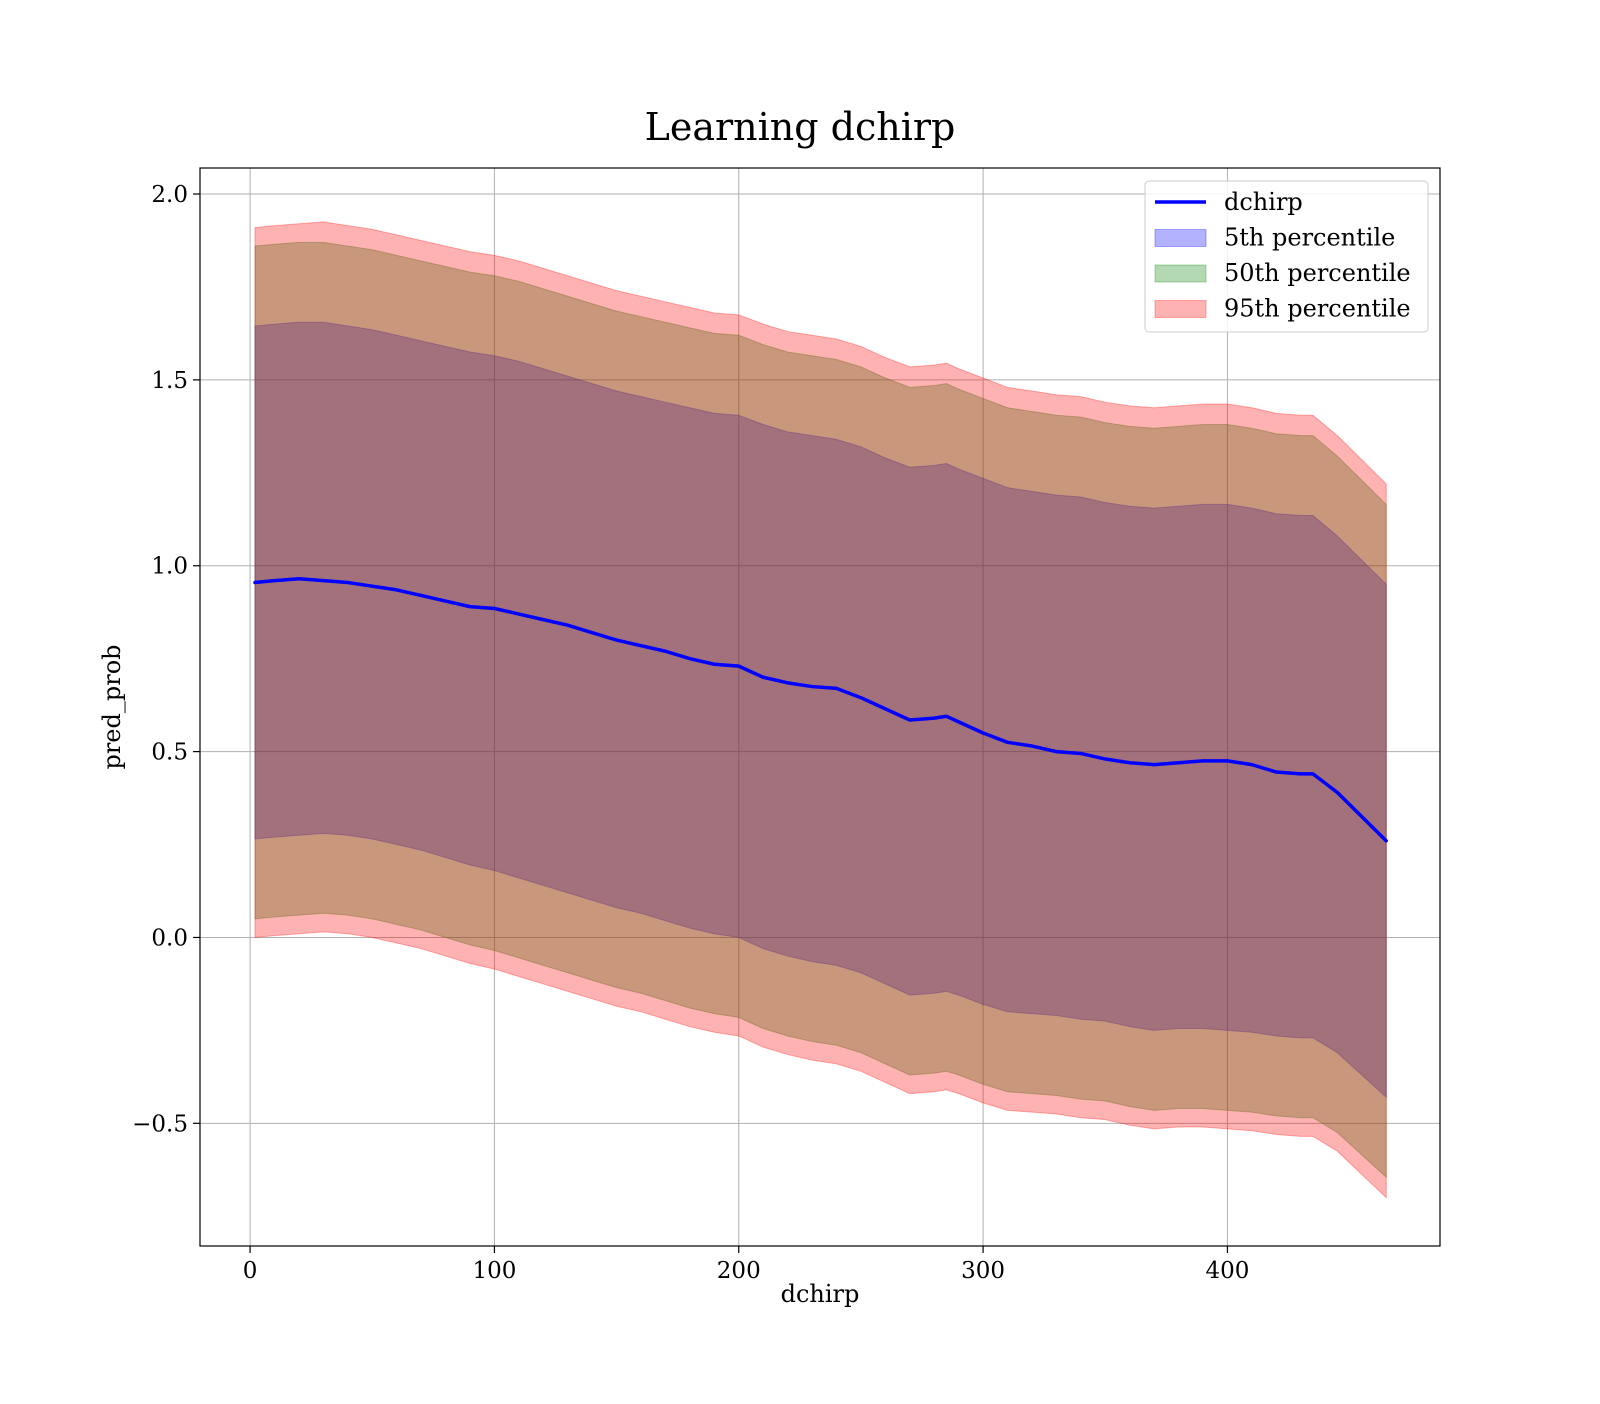  I want to click on legend-label: 50th percentile, so click(1317, 273).